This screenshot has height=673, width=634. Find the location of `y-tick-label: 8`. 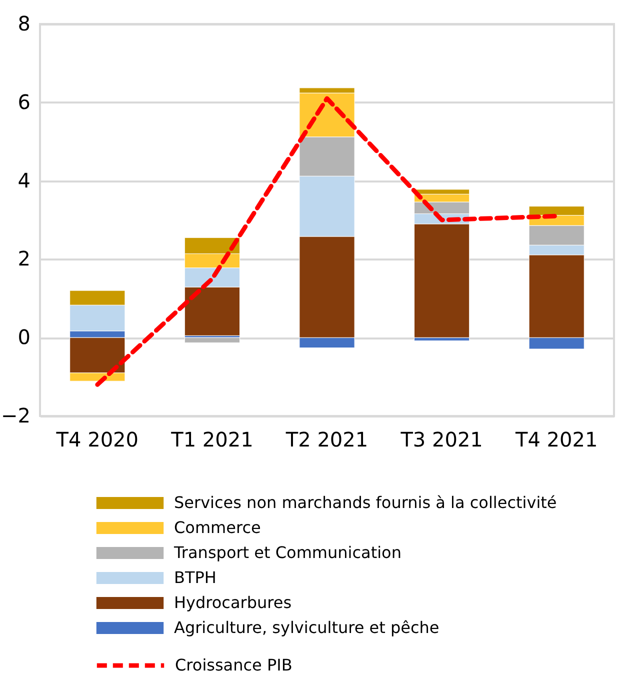

y-tick-label: 8 is located at coordinates (24, 24).